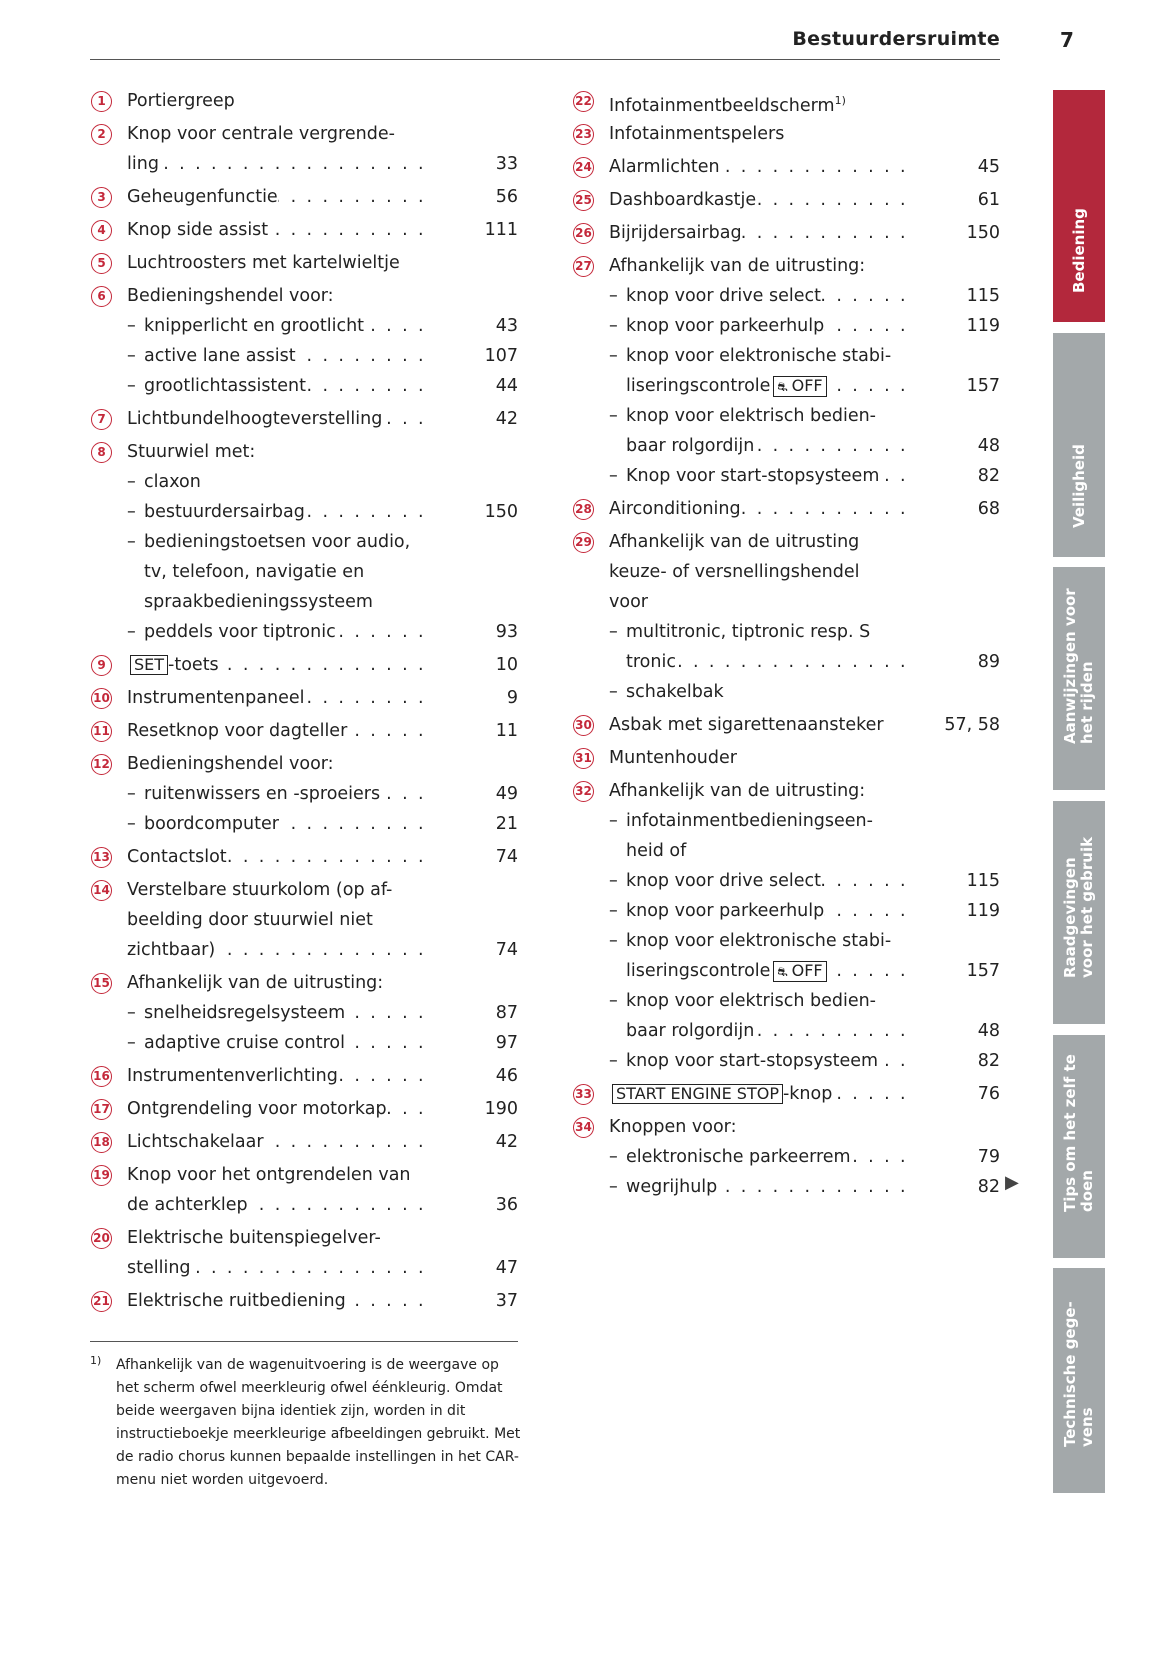 The width and height of the screenshot is (1165, 1653). What do you see at coordinates (506, 1301) in the screenshot?
I see `page-reference: 37` at bounding box center [506, 1301].